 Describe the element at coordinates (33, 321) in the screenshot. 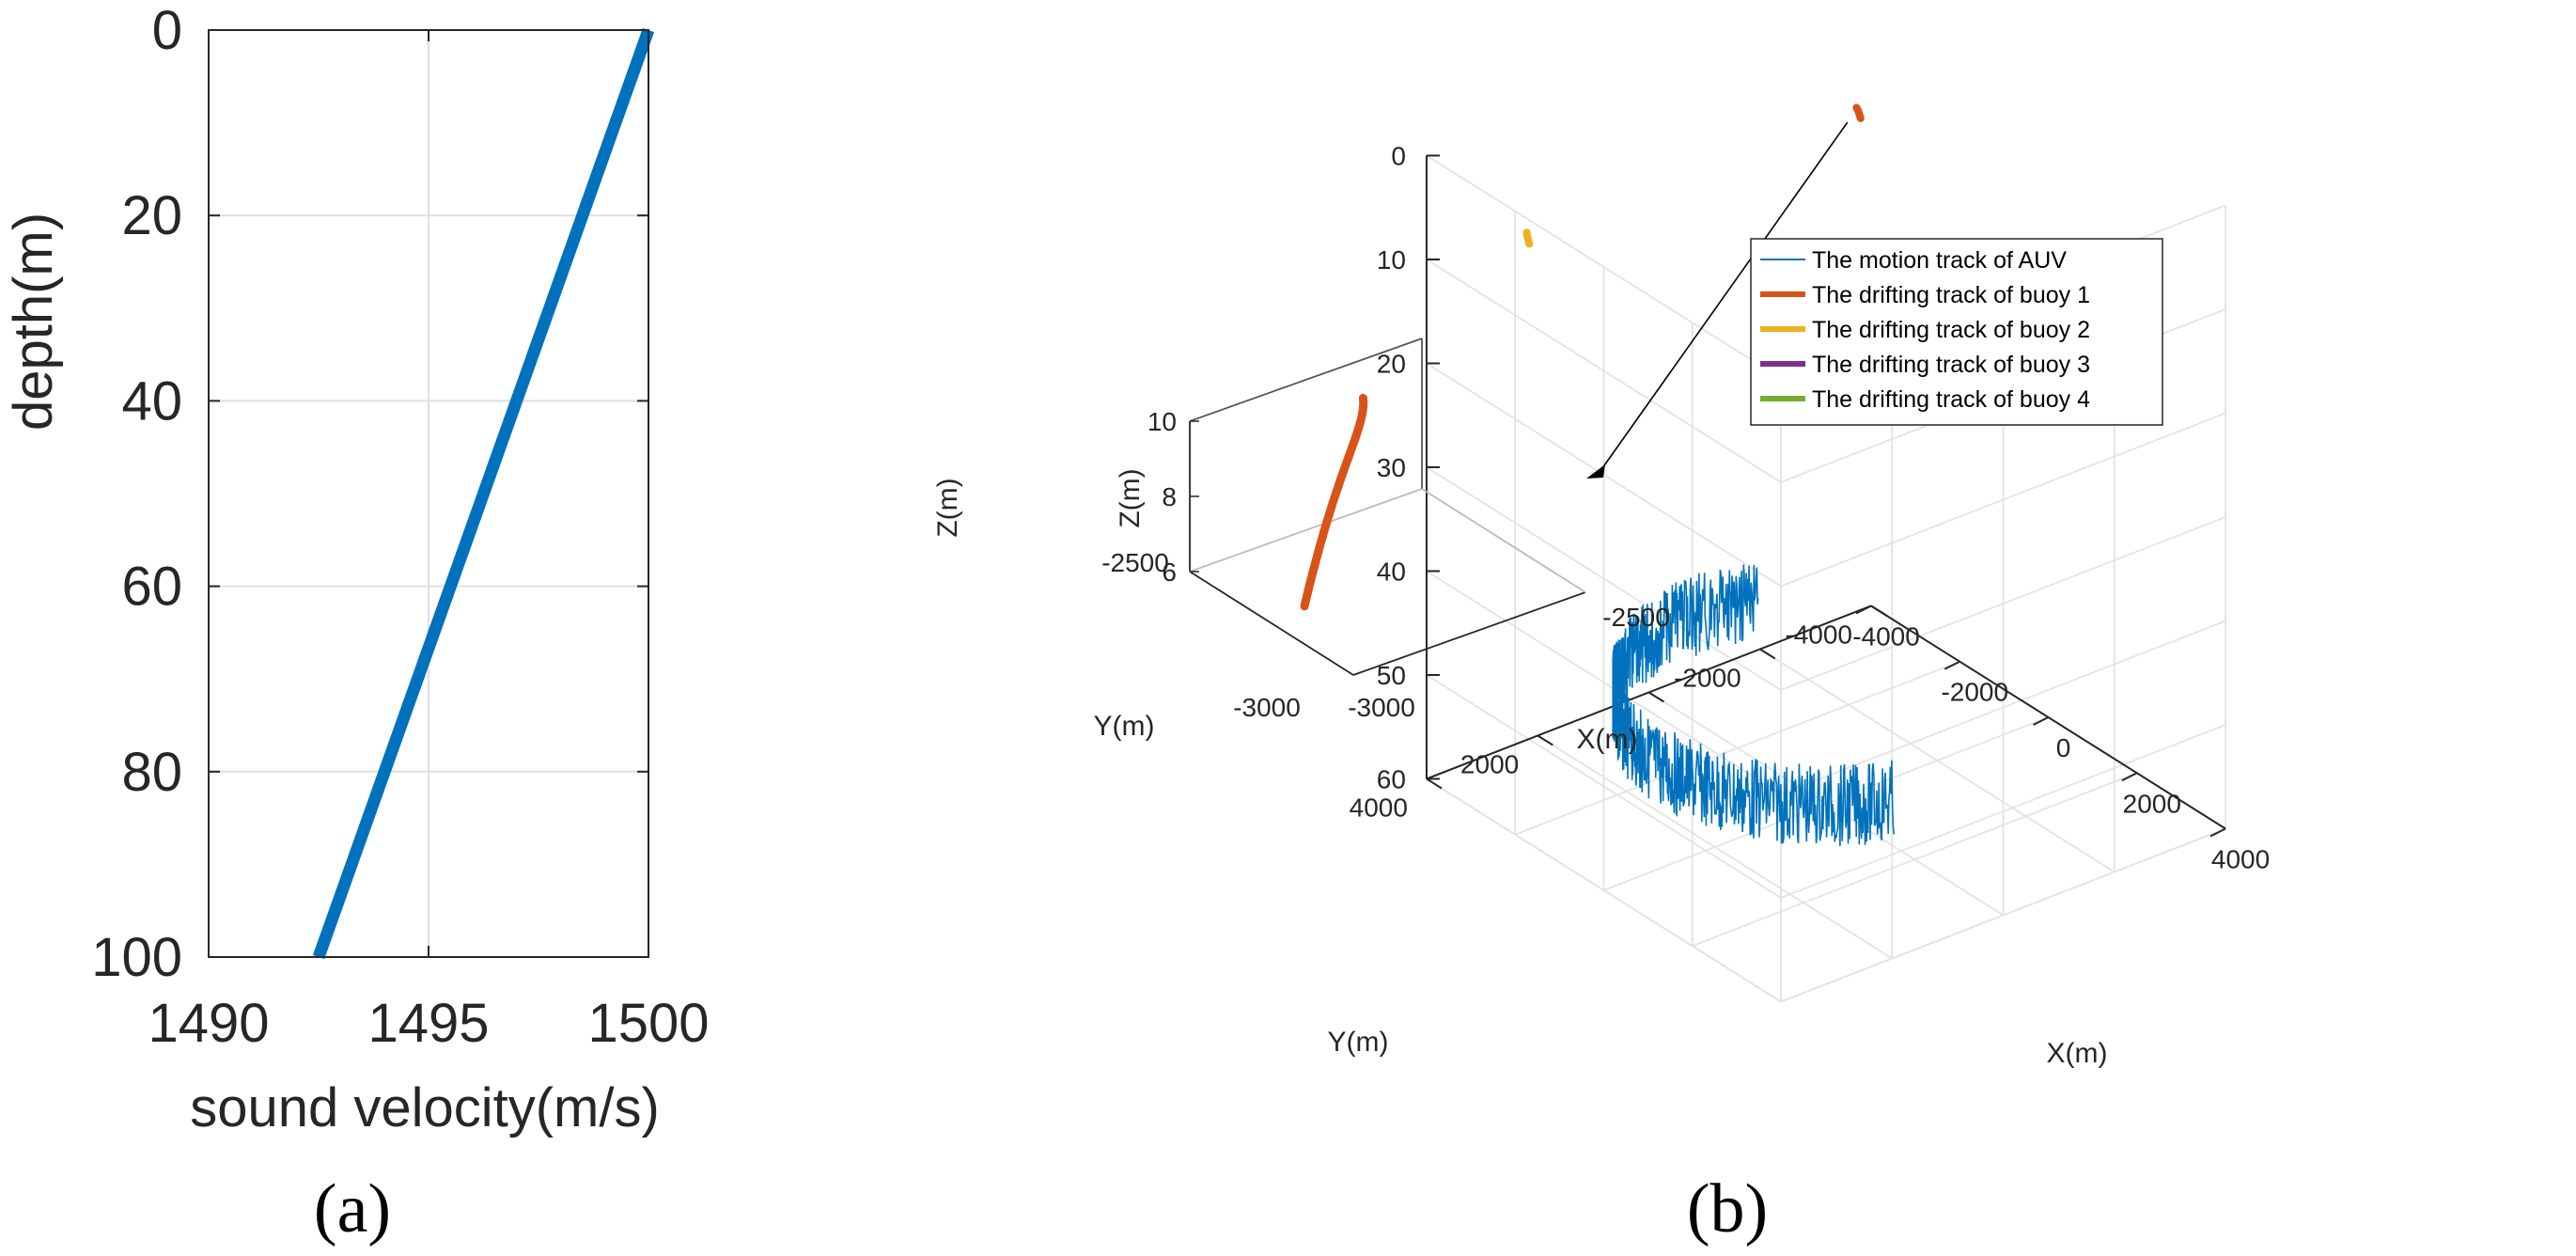

I see `panel-a-y-axis-label: depth(m)` at that location.